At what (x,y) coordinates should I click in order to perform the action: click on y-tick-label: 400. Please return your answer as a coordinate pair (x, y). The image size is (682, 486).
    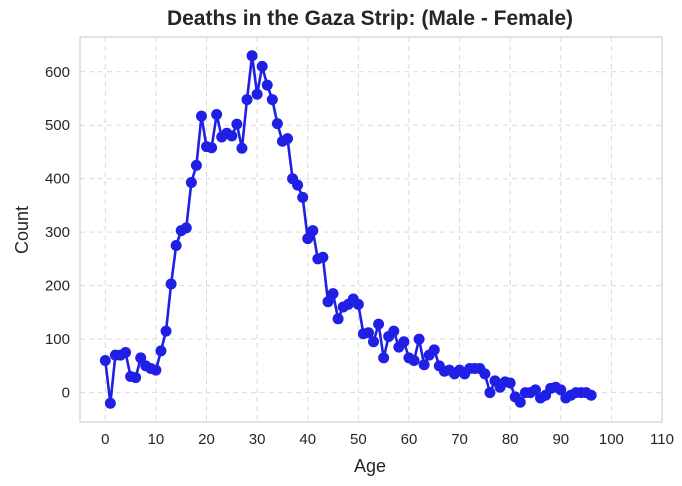
    Looking at the image, I should click on (57, 179).